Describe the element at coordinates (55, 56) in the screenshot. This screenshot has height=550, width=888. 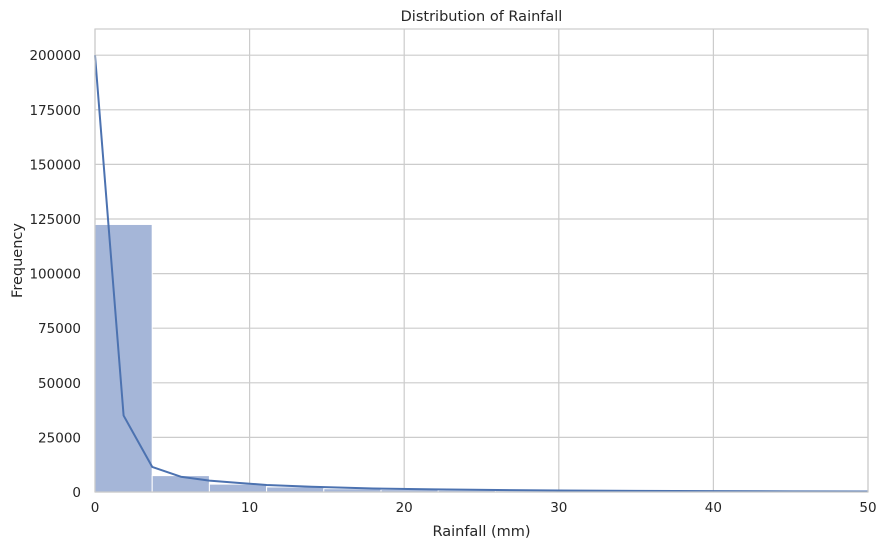
I see `y-tick-label: 200000` at that location.